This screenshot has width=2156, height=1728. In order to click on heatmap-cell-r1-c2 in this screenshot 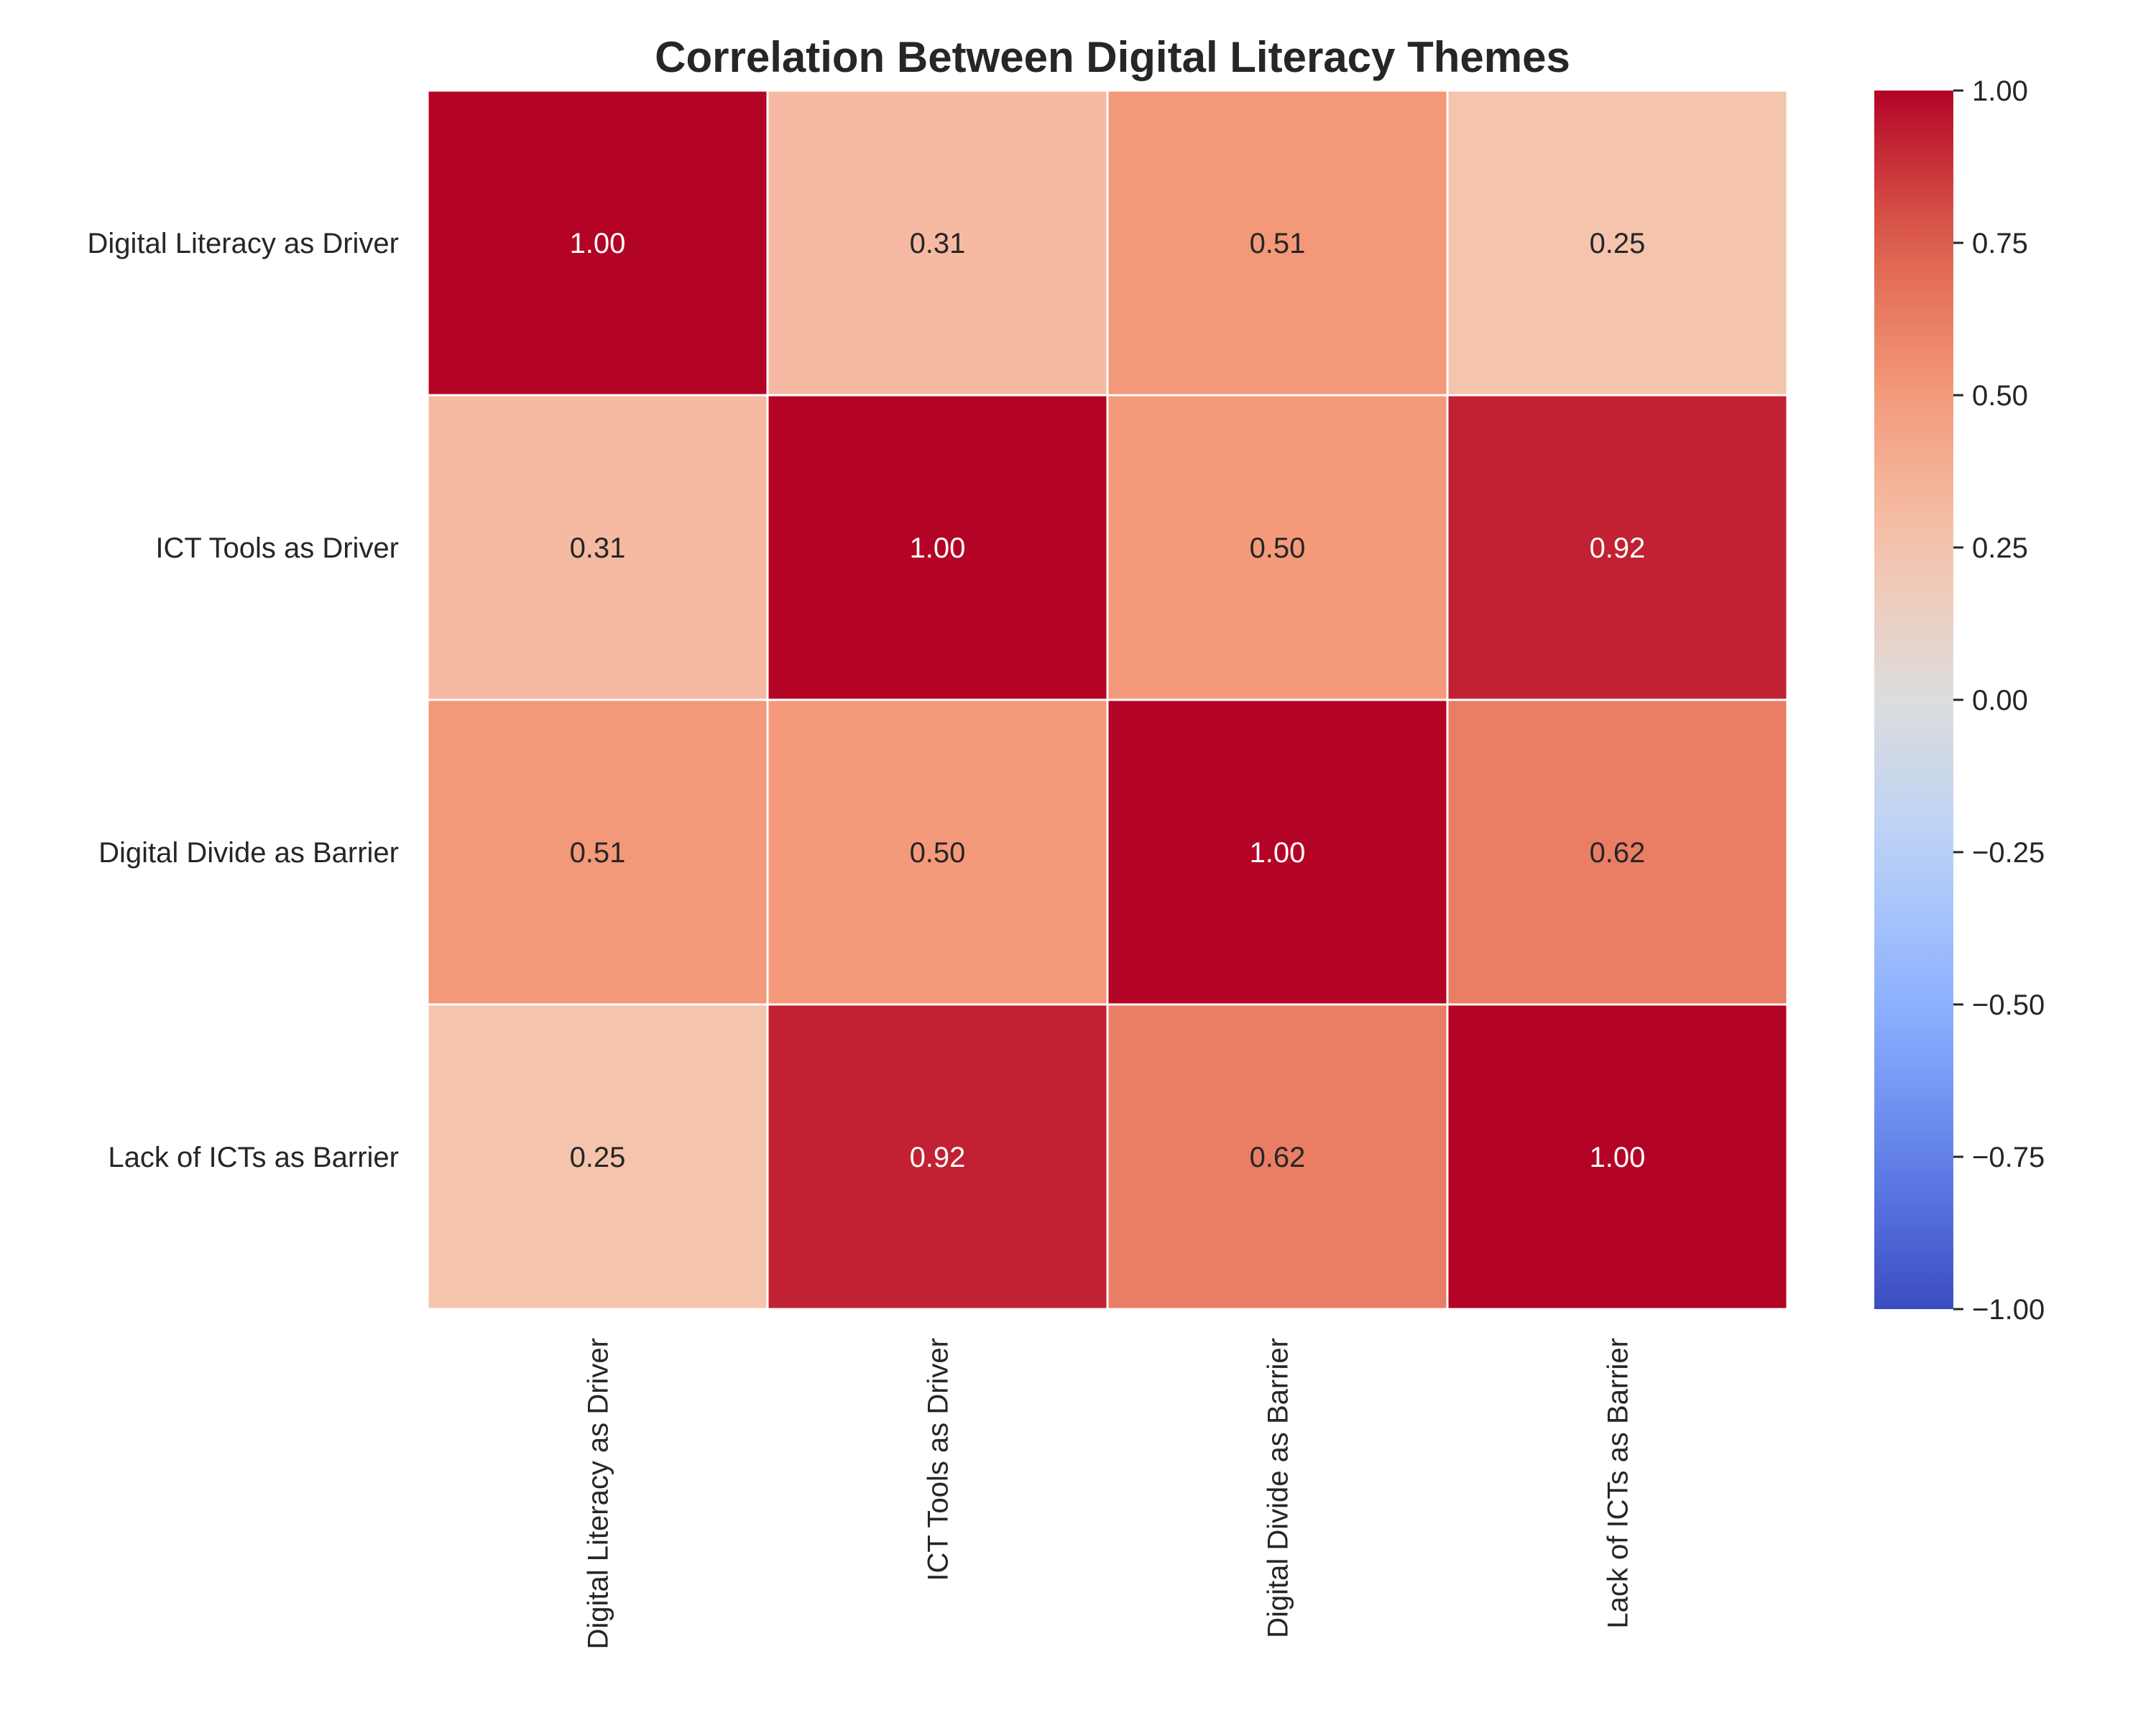, I will do `click(1277, 547)`.